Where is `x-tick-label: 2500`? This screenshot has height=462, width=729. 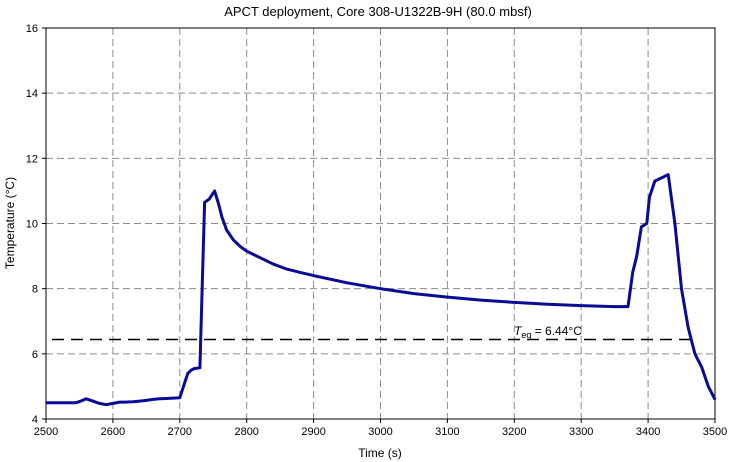
x-tick-label: 2500 is located at coordinates (46, 432).